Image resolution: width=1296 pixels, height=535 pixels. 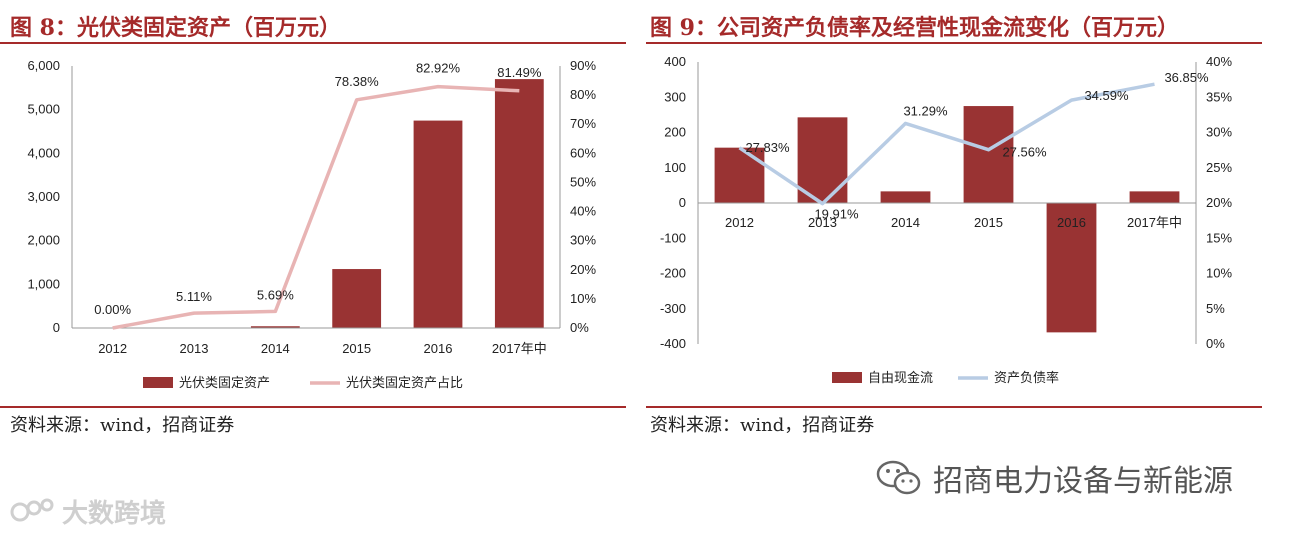 I want to click on legend-label-line: 光伏类固定资产占比, so click(x=404, y=382).